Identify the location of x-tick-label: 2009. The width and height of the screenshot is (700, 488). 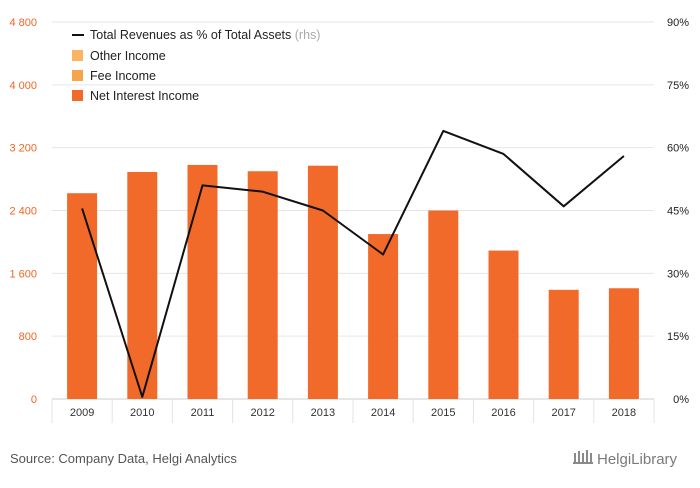
(82, 413).